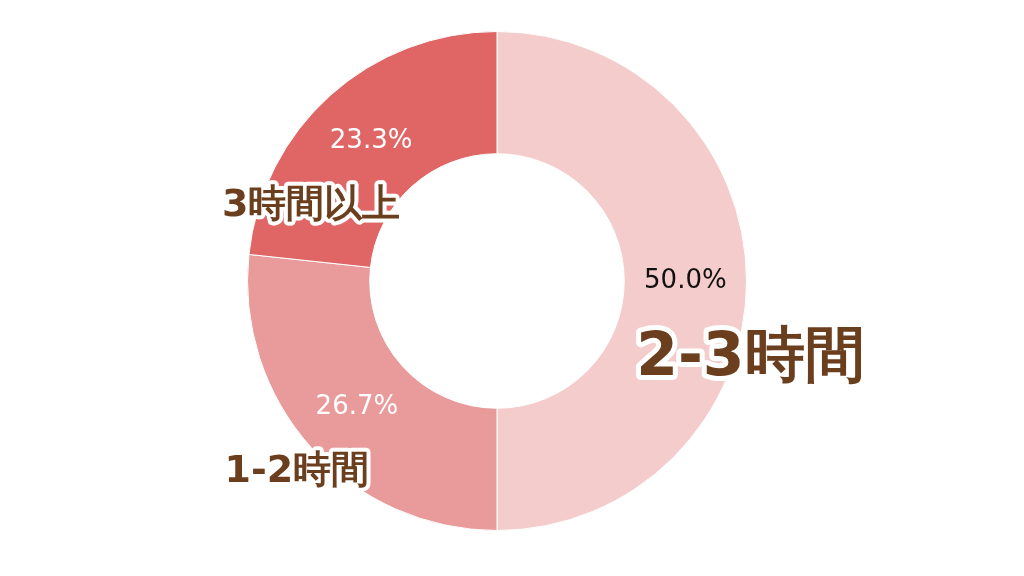 The width and height of the screenshot is (1024, 576). Describe the element at coordinates (685, 278) in the screenshot. I see `data-label: 50.0%` at that location.